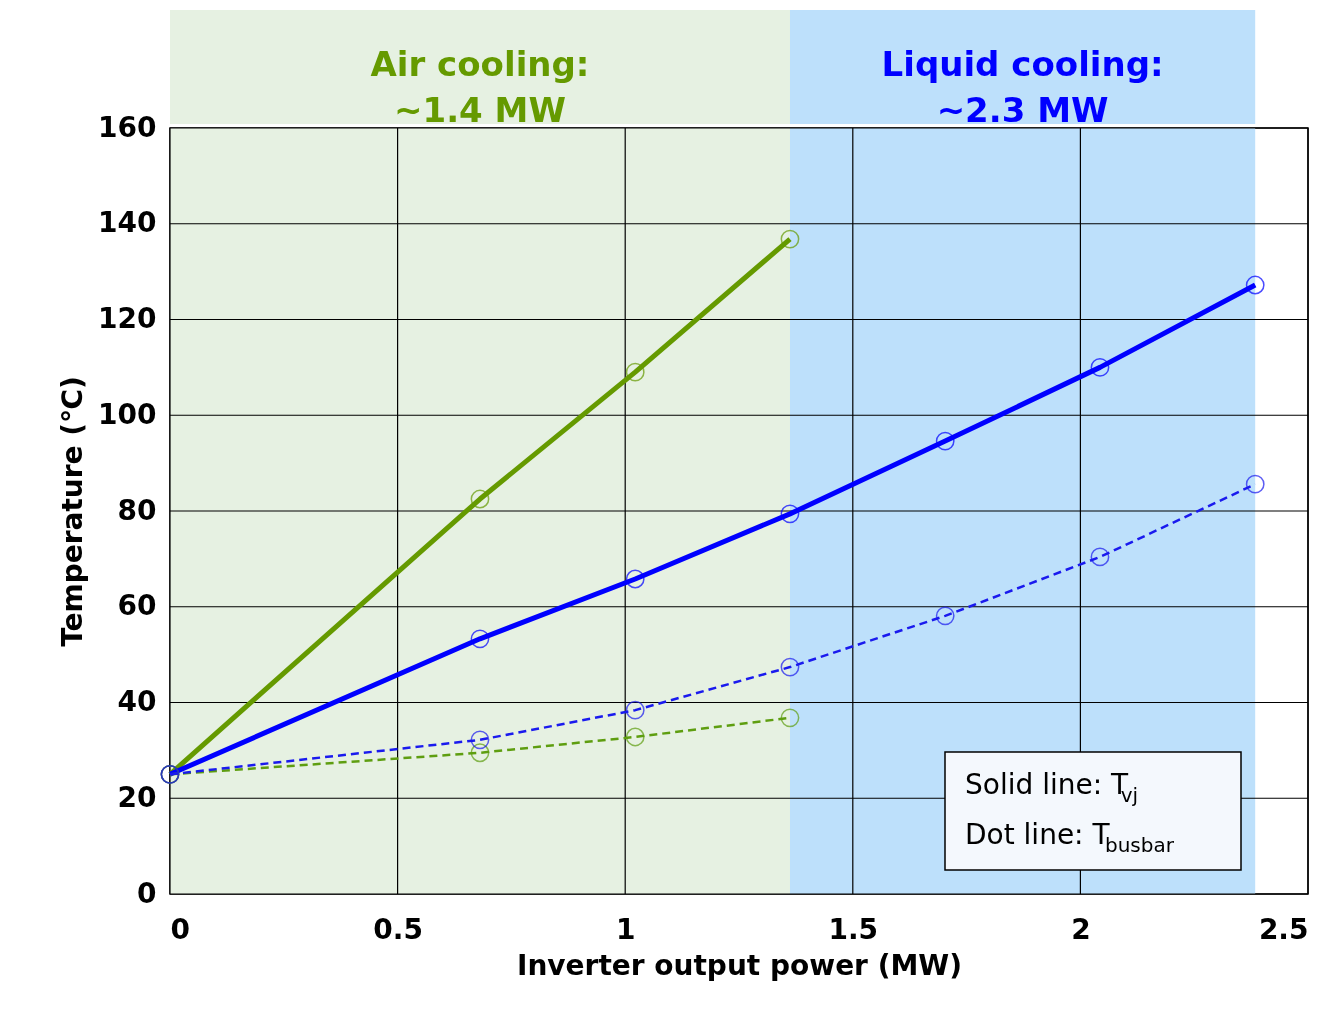 This screenshot has height=1012, width=1337. I want to click on y-tick-label: 140, so click(127, 223).